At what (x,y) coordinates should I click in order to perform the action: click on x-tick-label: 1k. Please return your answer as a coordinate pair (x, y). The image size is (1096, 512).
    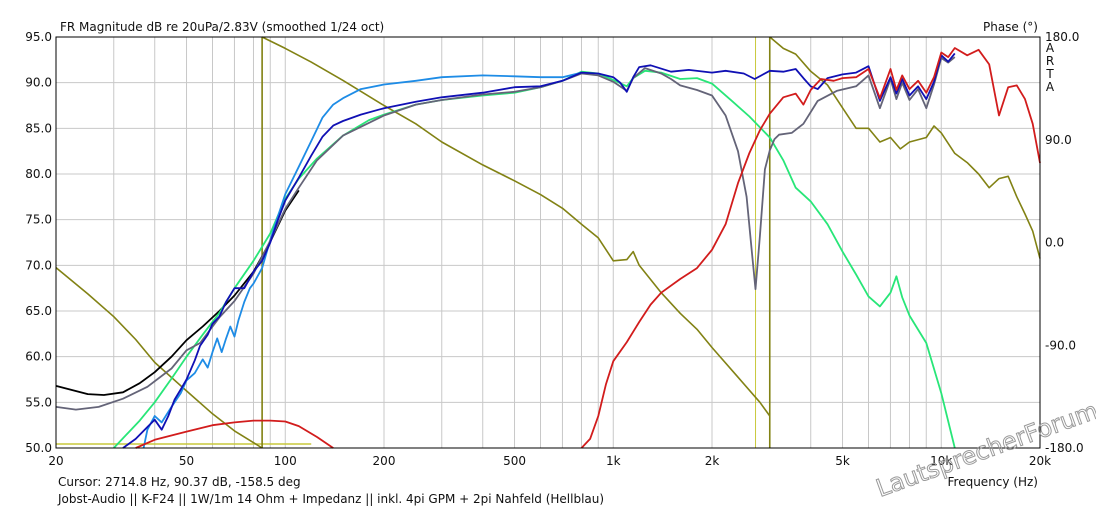
    Looking at the image, I should click on (613, 461).